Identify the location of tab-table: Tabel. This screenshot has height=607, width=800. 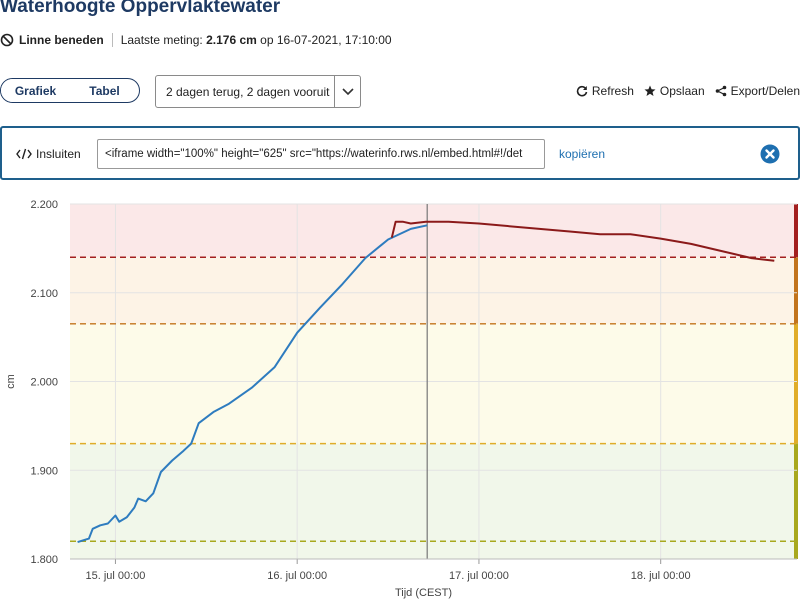
(104, 90).